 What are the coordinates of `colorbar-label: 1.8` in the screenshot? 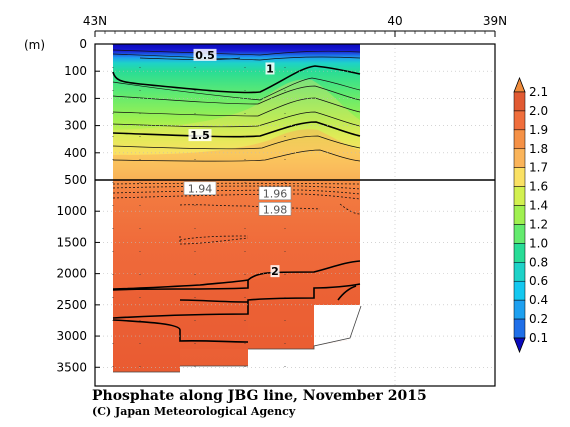 It's located at (538, 149).